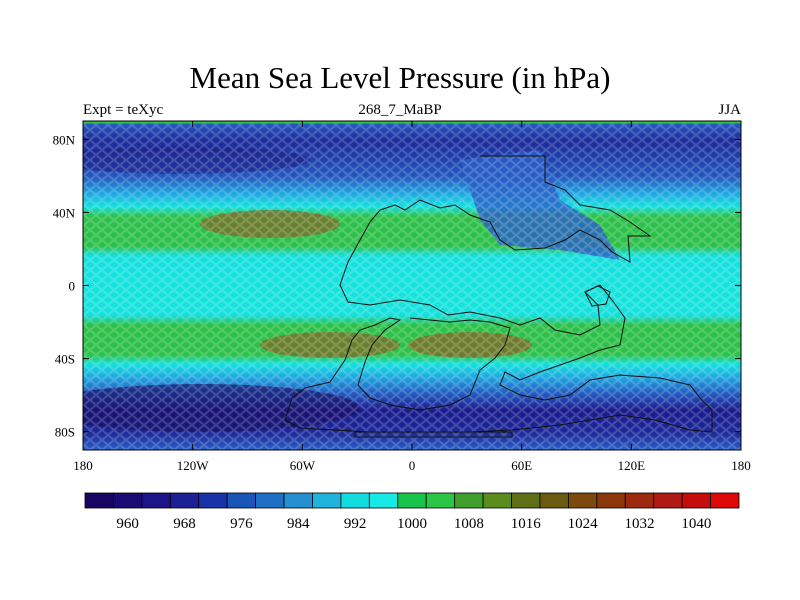 The width and height of the screenshot is (800, 600). I want to click on lon-tick-label: 60E, so click(521, 465).